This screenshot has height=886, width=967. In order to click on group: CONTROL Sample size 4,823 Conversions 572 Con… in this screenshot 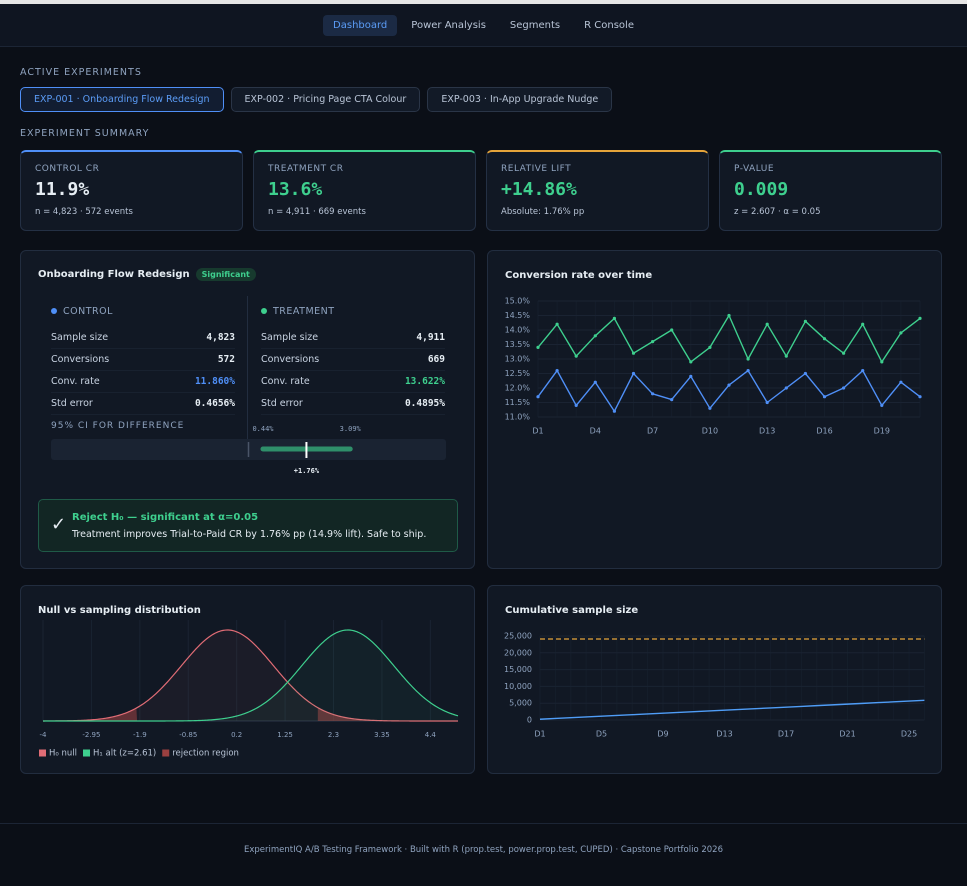, I will do `click(143, 358)`.